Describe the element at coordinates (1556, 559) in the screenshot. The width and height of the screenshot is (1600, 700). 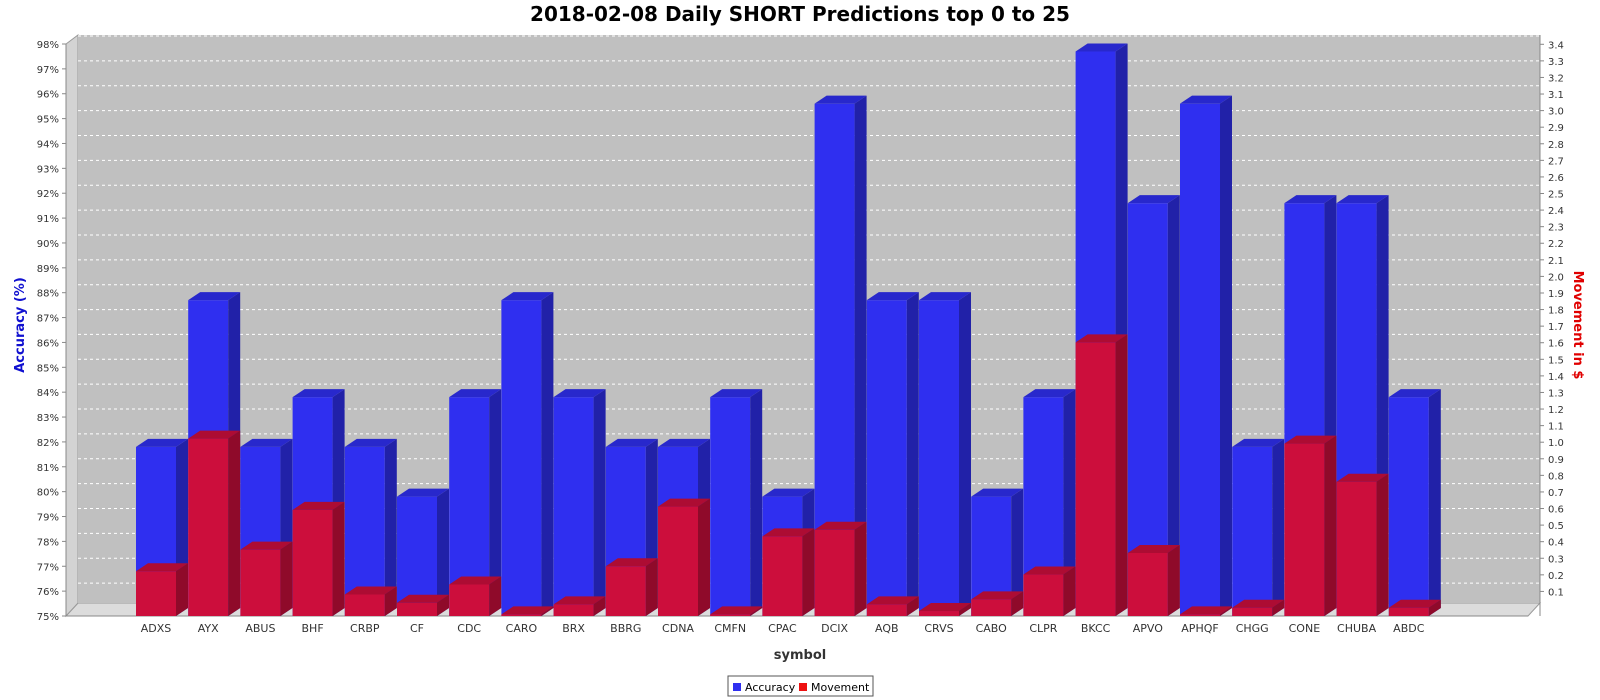
I see `right-tick-label: 0.3` at that location.